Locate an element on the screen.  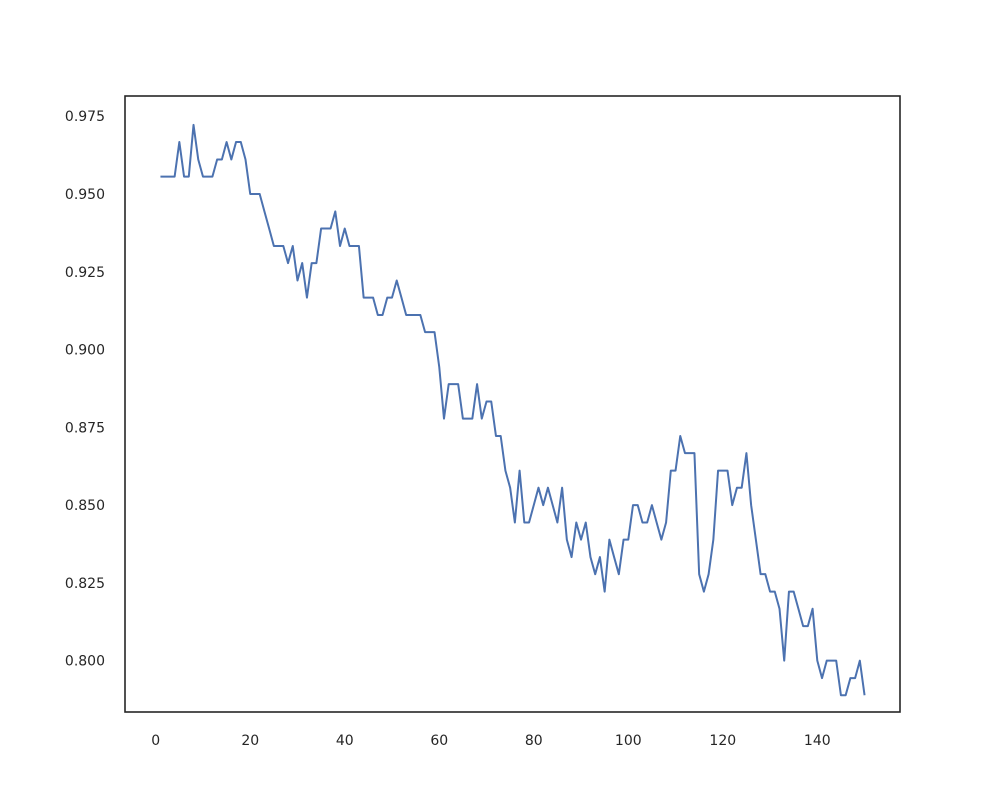
y-tick-label: 0.800 is located at coordinates (85, 662).